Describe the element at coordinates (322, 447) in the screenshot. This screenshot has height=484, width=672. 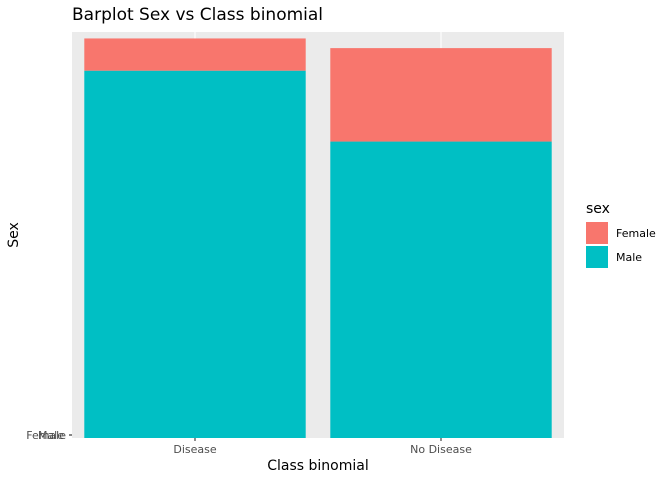
I see `x-axis-ticks: Disease No Disease` at that location.